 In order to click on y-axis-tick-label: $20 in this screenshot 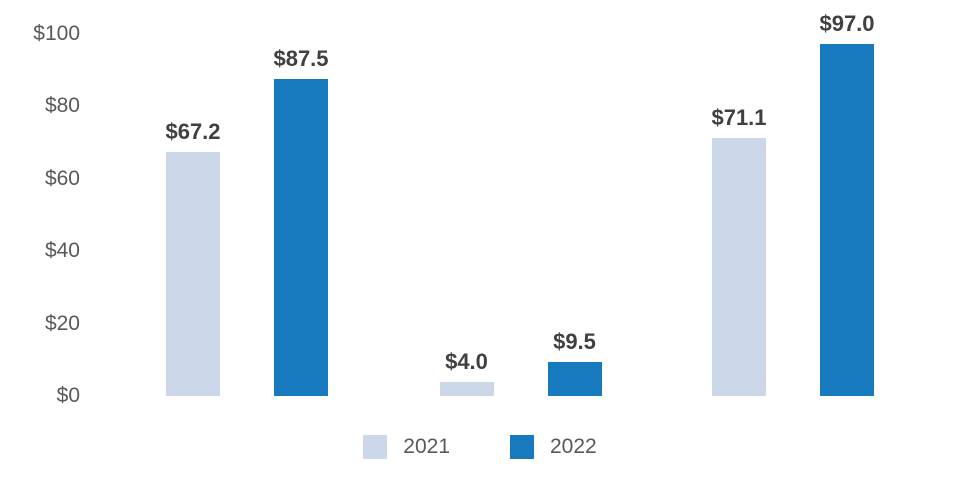, I will do `click(62, 323)`.